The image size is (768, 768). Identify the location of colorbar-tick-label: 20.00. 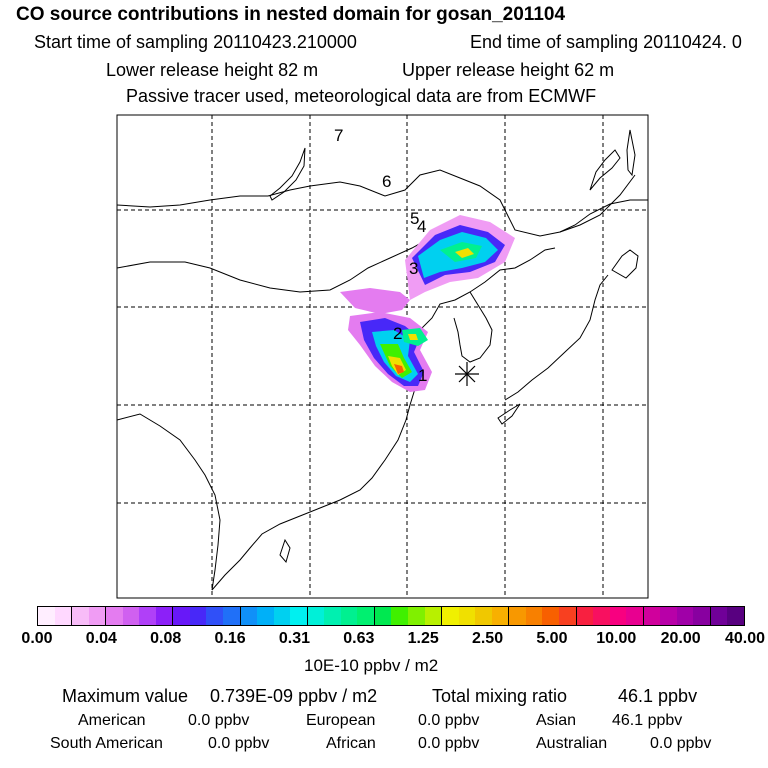
(680, 638).